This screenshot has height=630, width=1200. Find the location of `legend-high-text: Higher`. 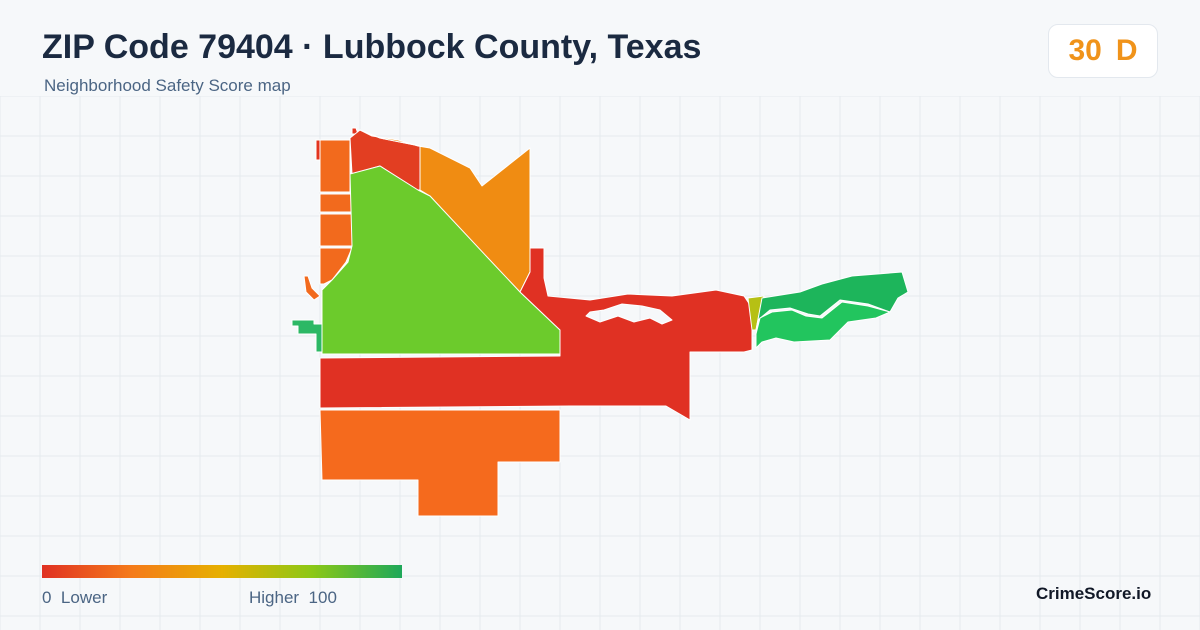

legend-high-text: Higher is located at coordinates (274, 597).